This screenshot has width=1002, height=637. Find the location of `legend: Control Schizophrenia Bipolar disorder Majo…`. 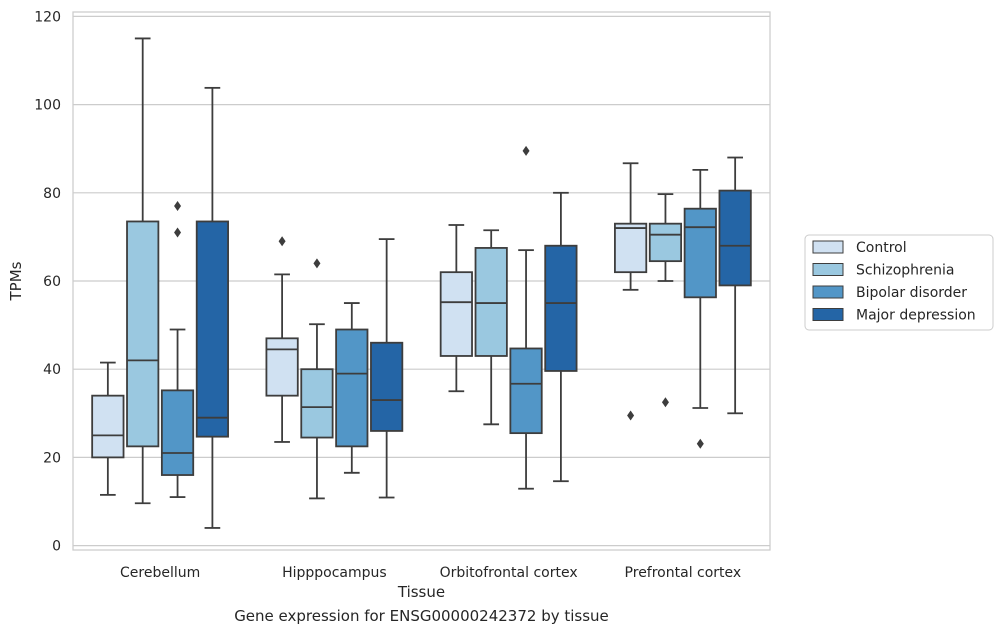

legend: Control Schizophrenia Bipolar disorder Majo… is located at coordinates (899, 282).